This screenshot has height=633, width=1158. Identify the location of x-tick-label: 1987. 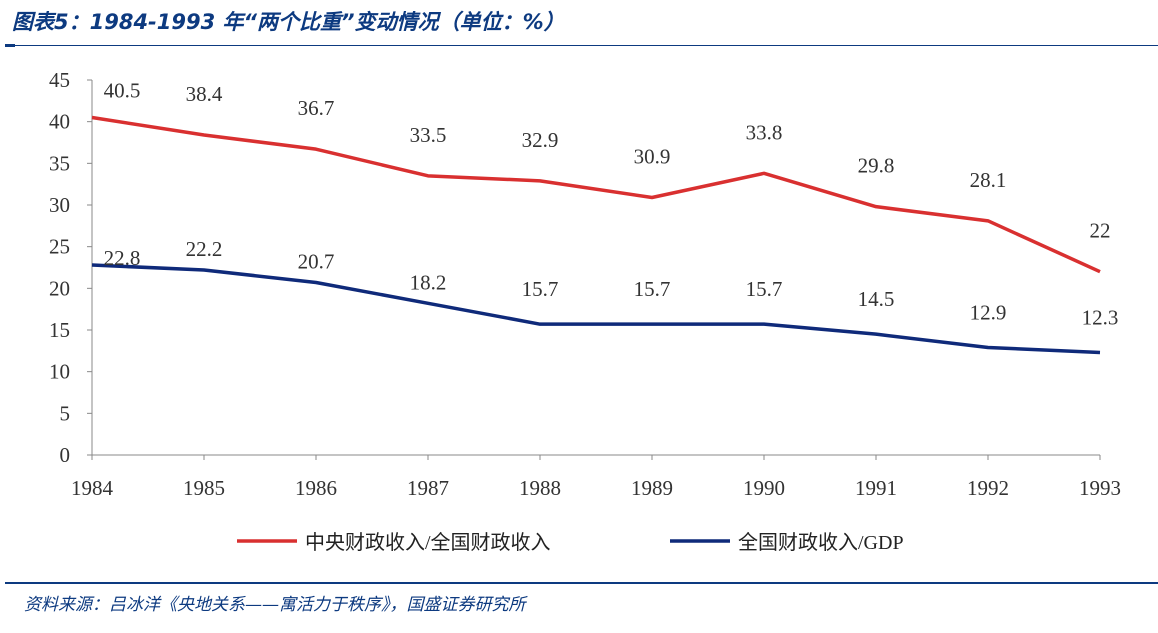
(428, 488).